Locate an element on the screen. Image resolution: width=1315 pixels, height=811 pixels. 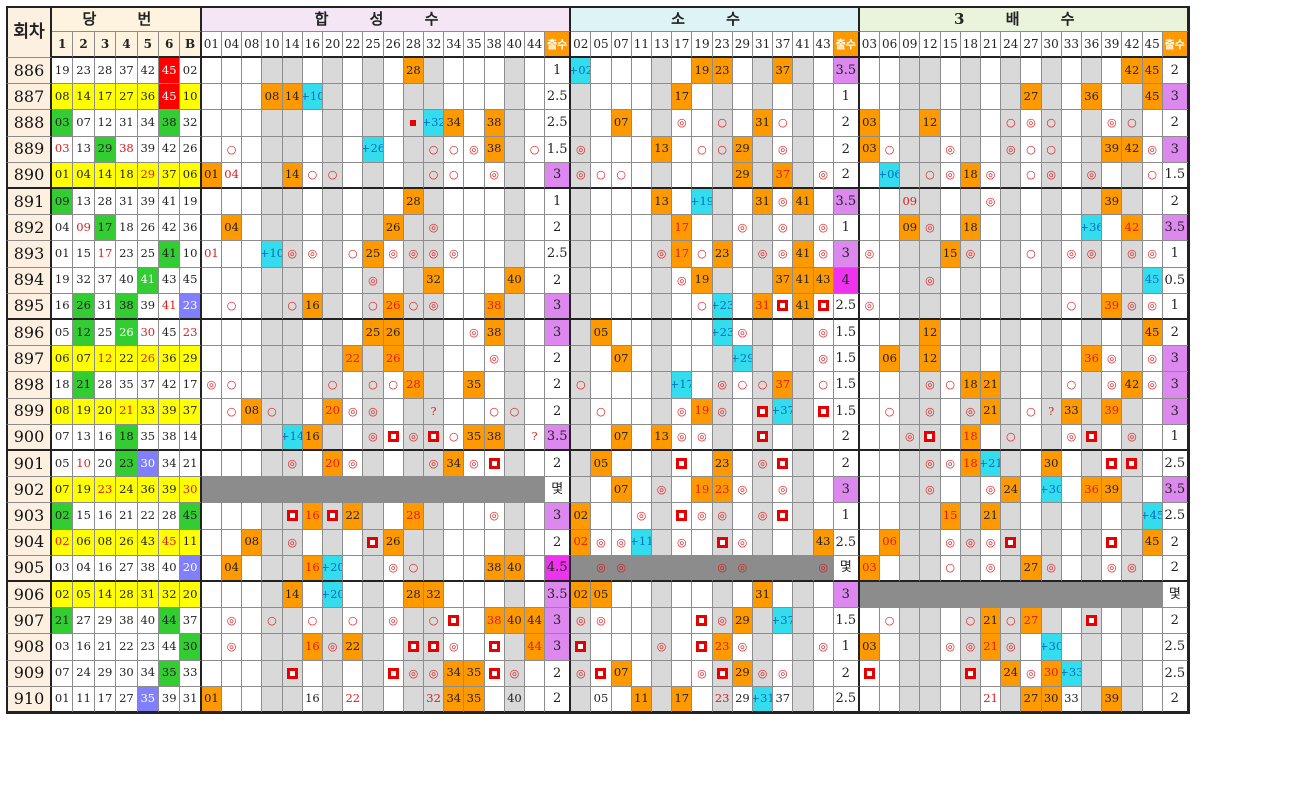
total-cell-small: 3 is located at coordinates (846, 490).